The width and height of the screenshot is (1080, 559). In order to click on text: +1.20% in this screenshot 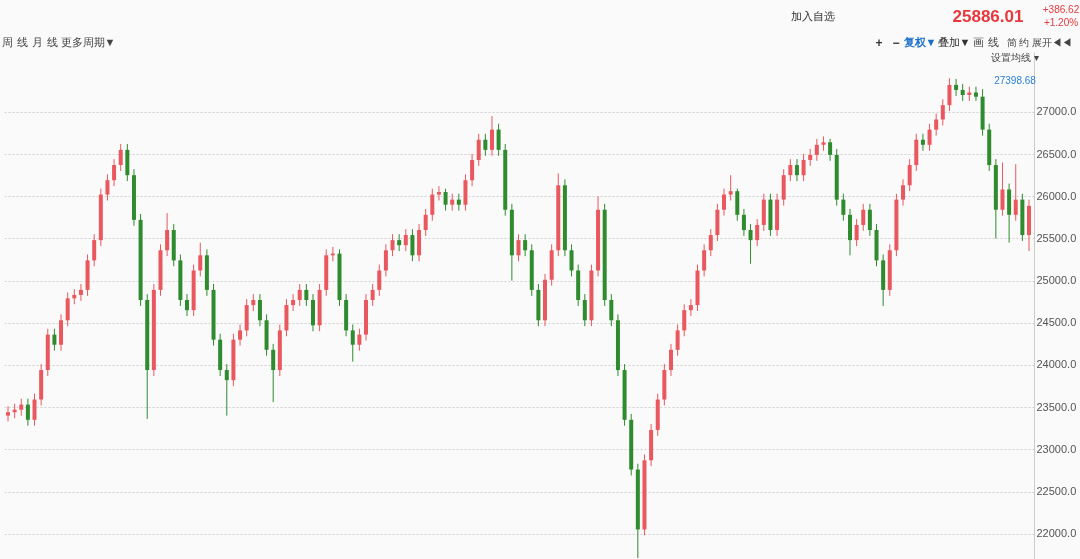, I will do `click(1061, 22)`.